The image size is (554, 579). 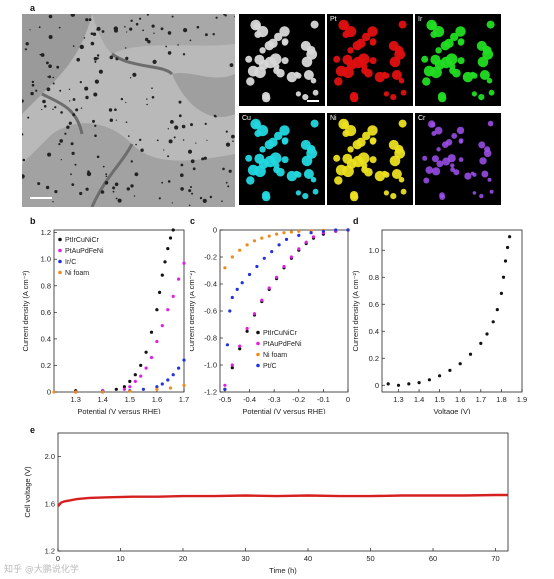 What do you see at coordinates (157, 399) in the screenshot?
I see `x-tick-label: 1.6` at bounding box center [157, 399].